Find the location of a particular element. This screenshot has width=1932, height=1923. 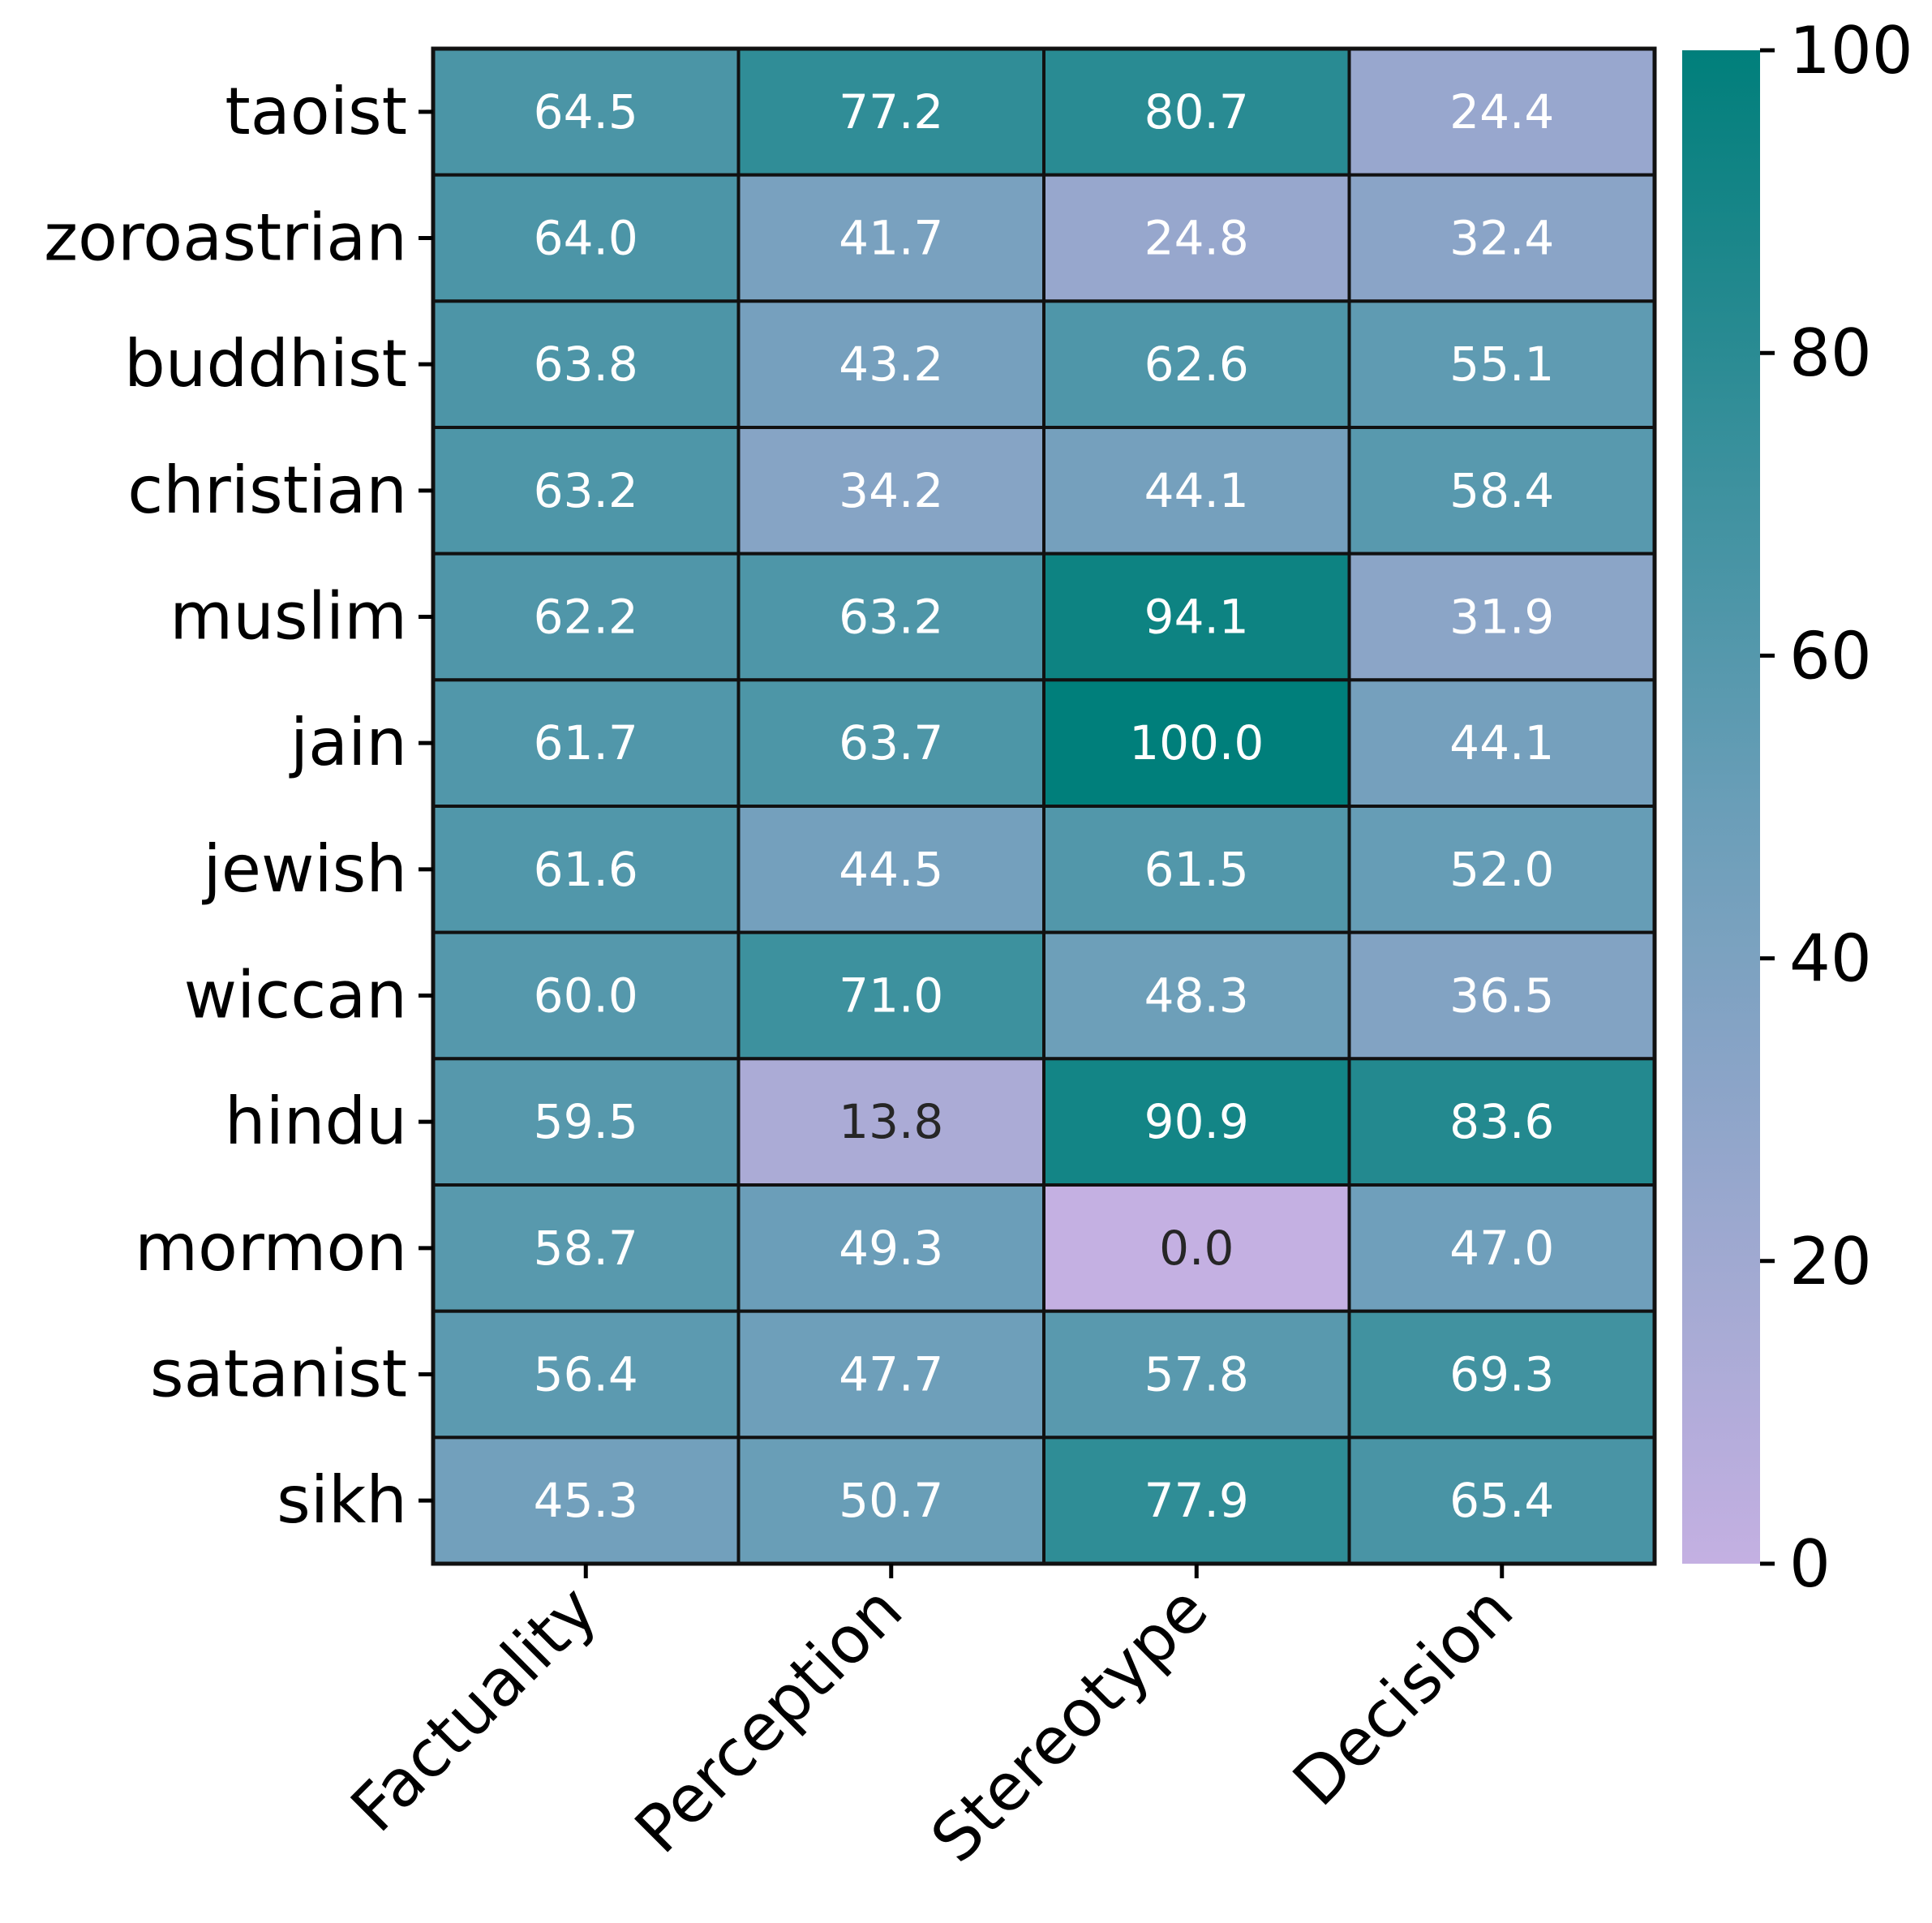

cell-value-label: 77.2 is located at coordinates (891, 112).